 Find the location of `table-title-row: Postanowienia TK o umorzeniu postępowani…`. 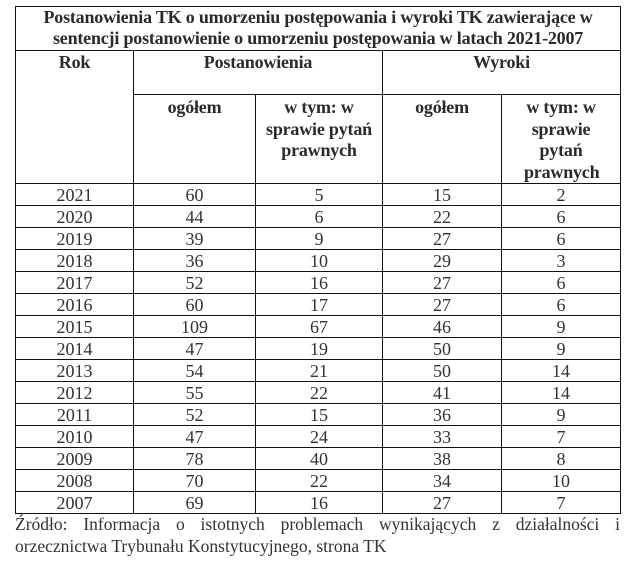

table-title-row: Postanowienia TK o umorzeniu postępowani… is located at coordinates (318, 28).